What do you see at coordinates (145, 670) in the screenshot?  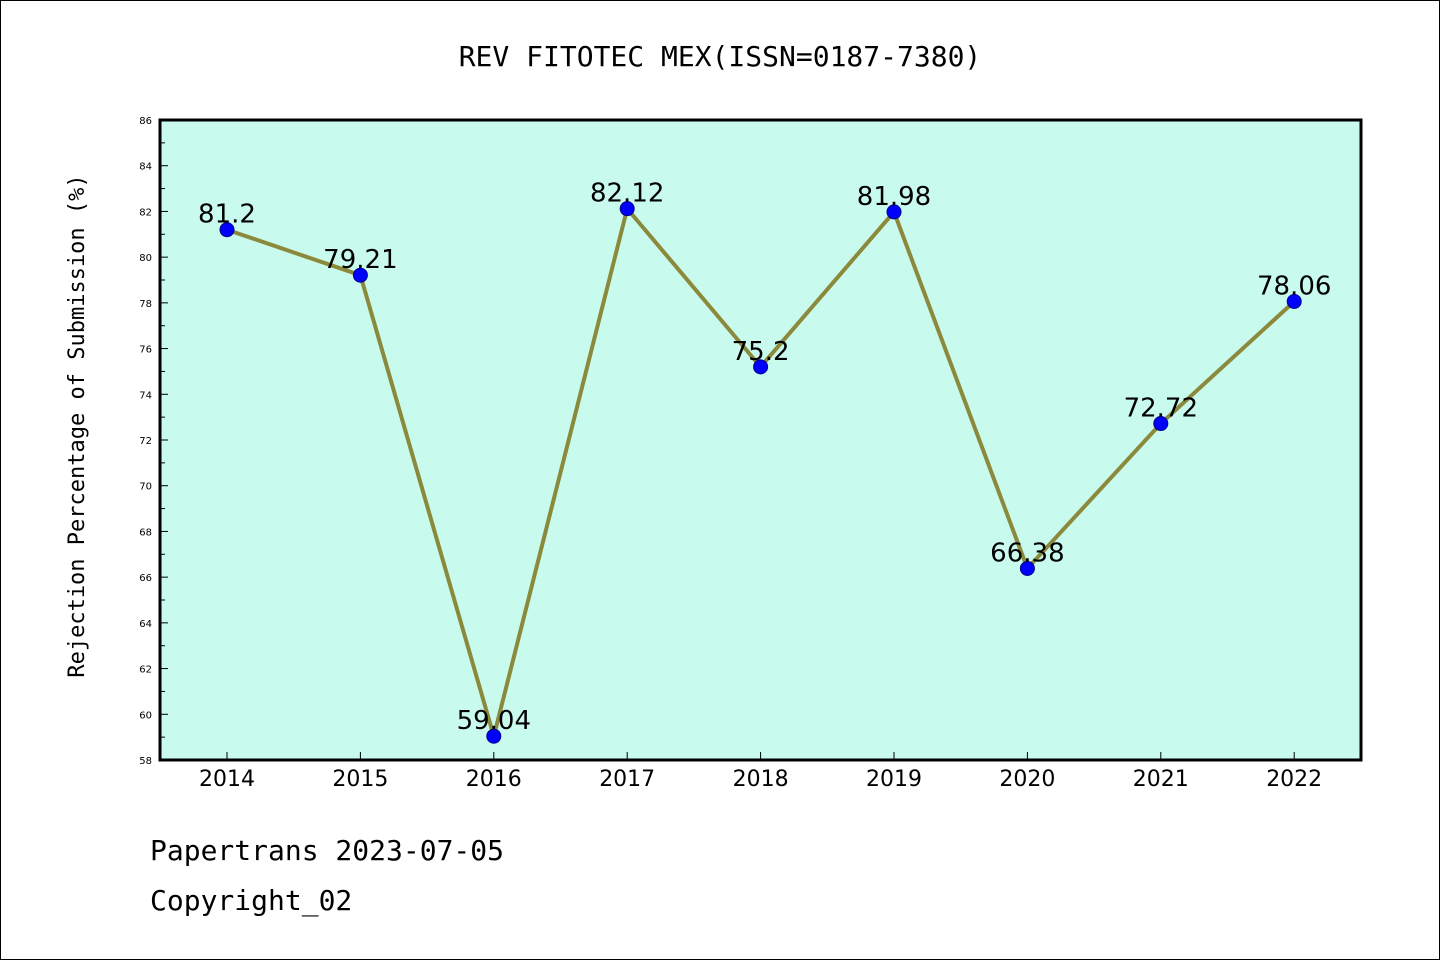 I see `y-tick-label: 62` at bounding box center [145, 670].